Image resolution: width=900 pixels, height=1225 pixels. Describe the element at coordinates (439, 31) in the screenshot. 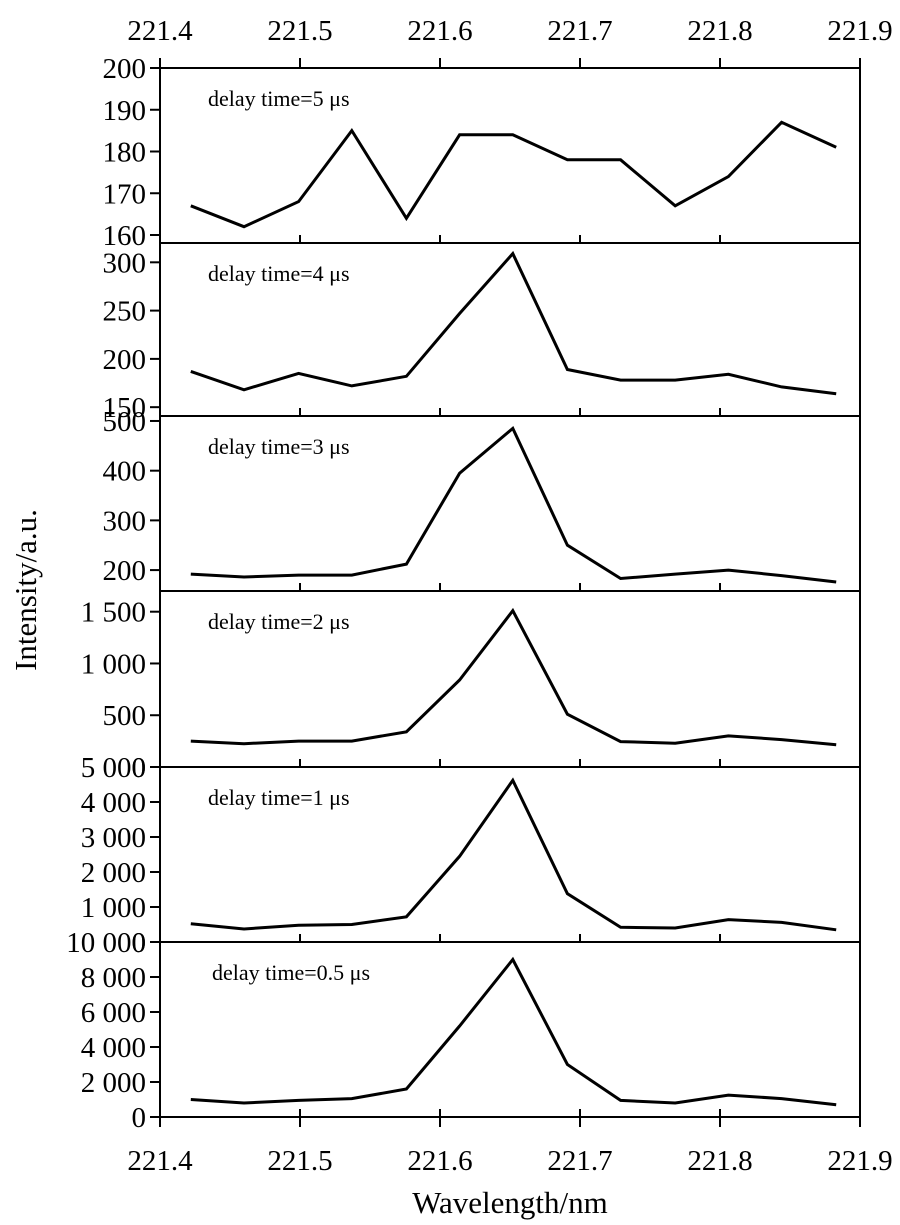

I see `top-x-tick-label: 221.6` at that location.